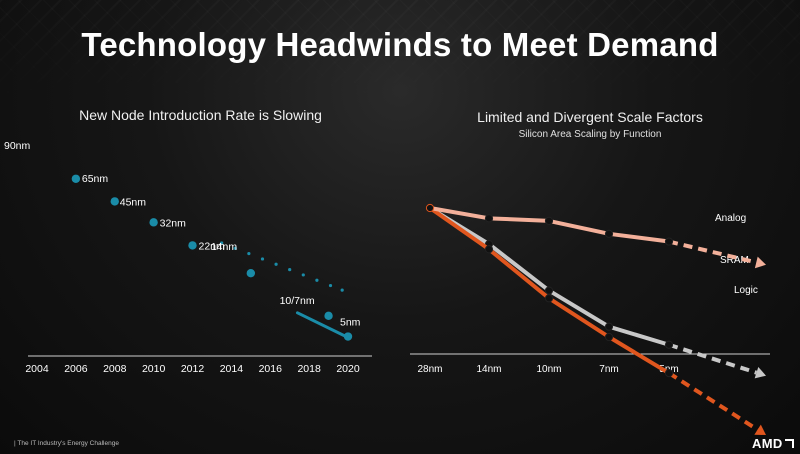 The image size is (800, 454). What do you see at coordinates (37, 369) in the screenshot?
I see `left-x-tick-label: 2004` at bounding box center [37, 369].